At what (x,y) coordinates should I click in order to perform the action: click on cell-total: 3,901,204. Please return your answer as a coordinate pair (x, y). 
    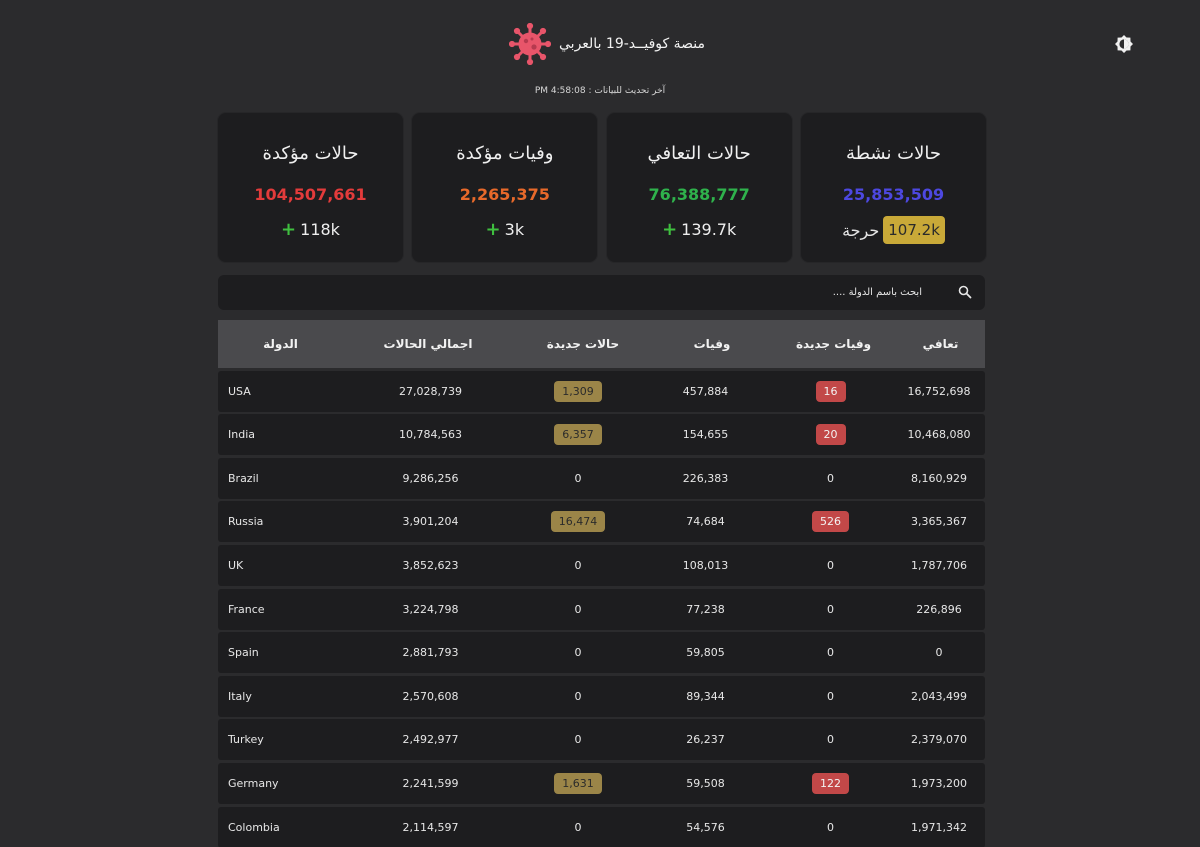
    Looking at the image, I should click on (430, 522).